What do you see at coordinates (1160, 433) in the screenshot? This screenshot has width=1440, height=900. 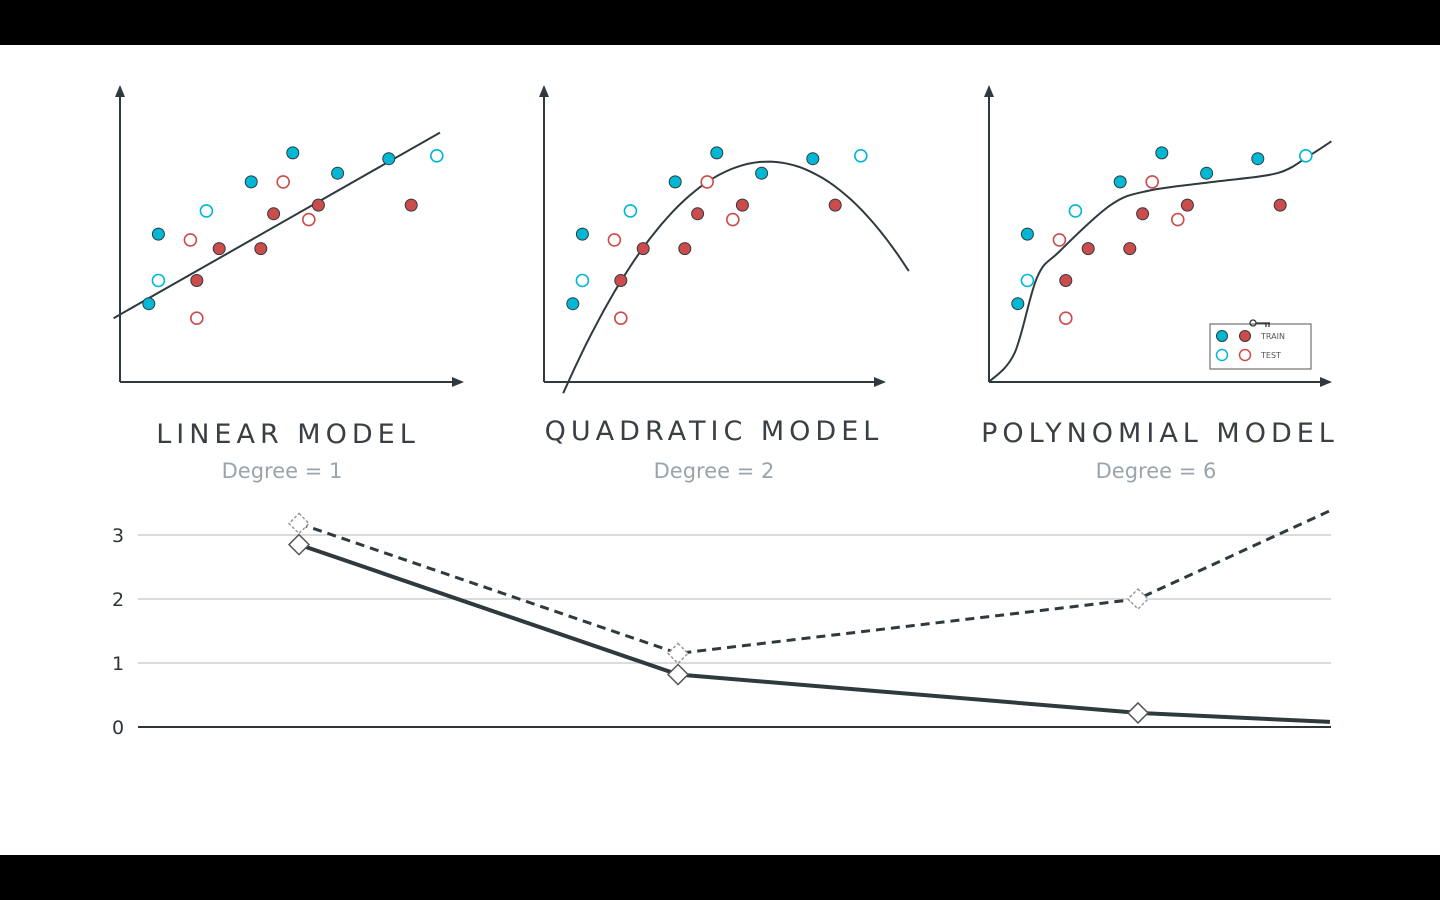 I see `polynomial-model-title: POLYNOMIAL MODEL` at bounding box center [1160, 433].